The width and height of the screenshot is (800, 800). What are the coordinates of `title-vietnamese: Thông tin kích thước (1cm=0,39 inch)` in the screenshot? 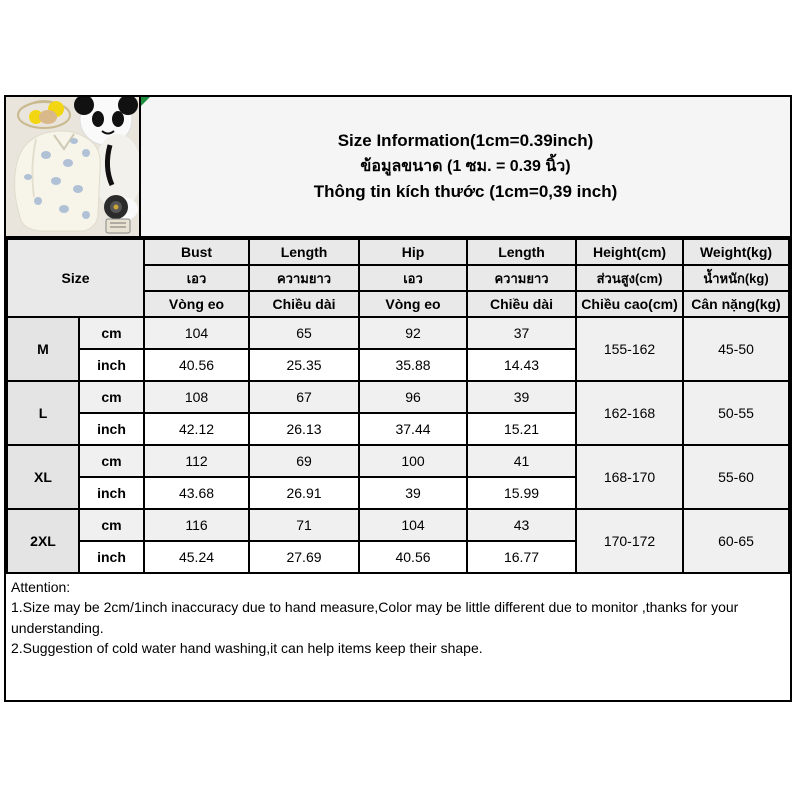 It's located at (465, 191).